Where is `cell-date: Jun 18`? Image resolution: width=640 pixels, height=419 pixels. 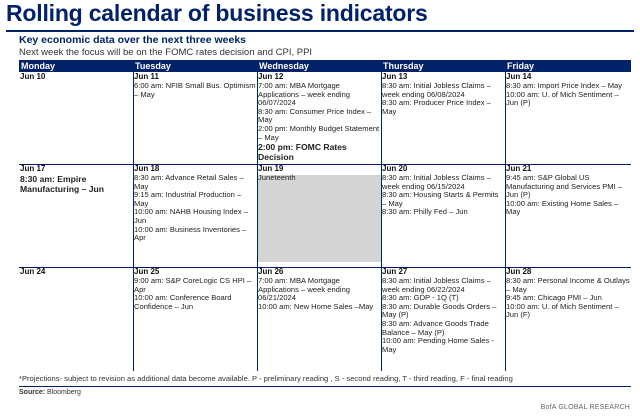 cell-date: Jun 18 is located at coordinates (147, 168).